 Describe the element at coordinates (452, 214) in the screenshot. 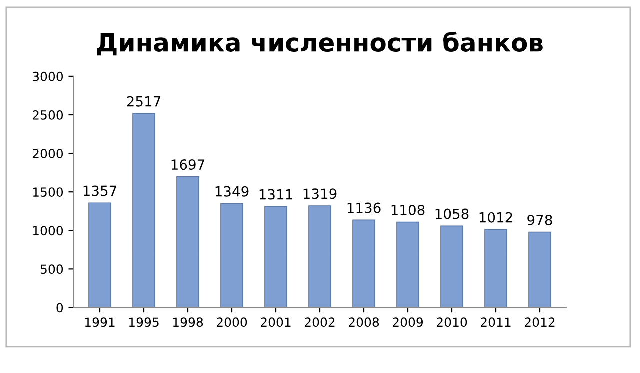

I see `data-label: 1058` at that location.